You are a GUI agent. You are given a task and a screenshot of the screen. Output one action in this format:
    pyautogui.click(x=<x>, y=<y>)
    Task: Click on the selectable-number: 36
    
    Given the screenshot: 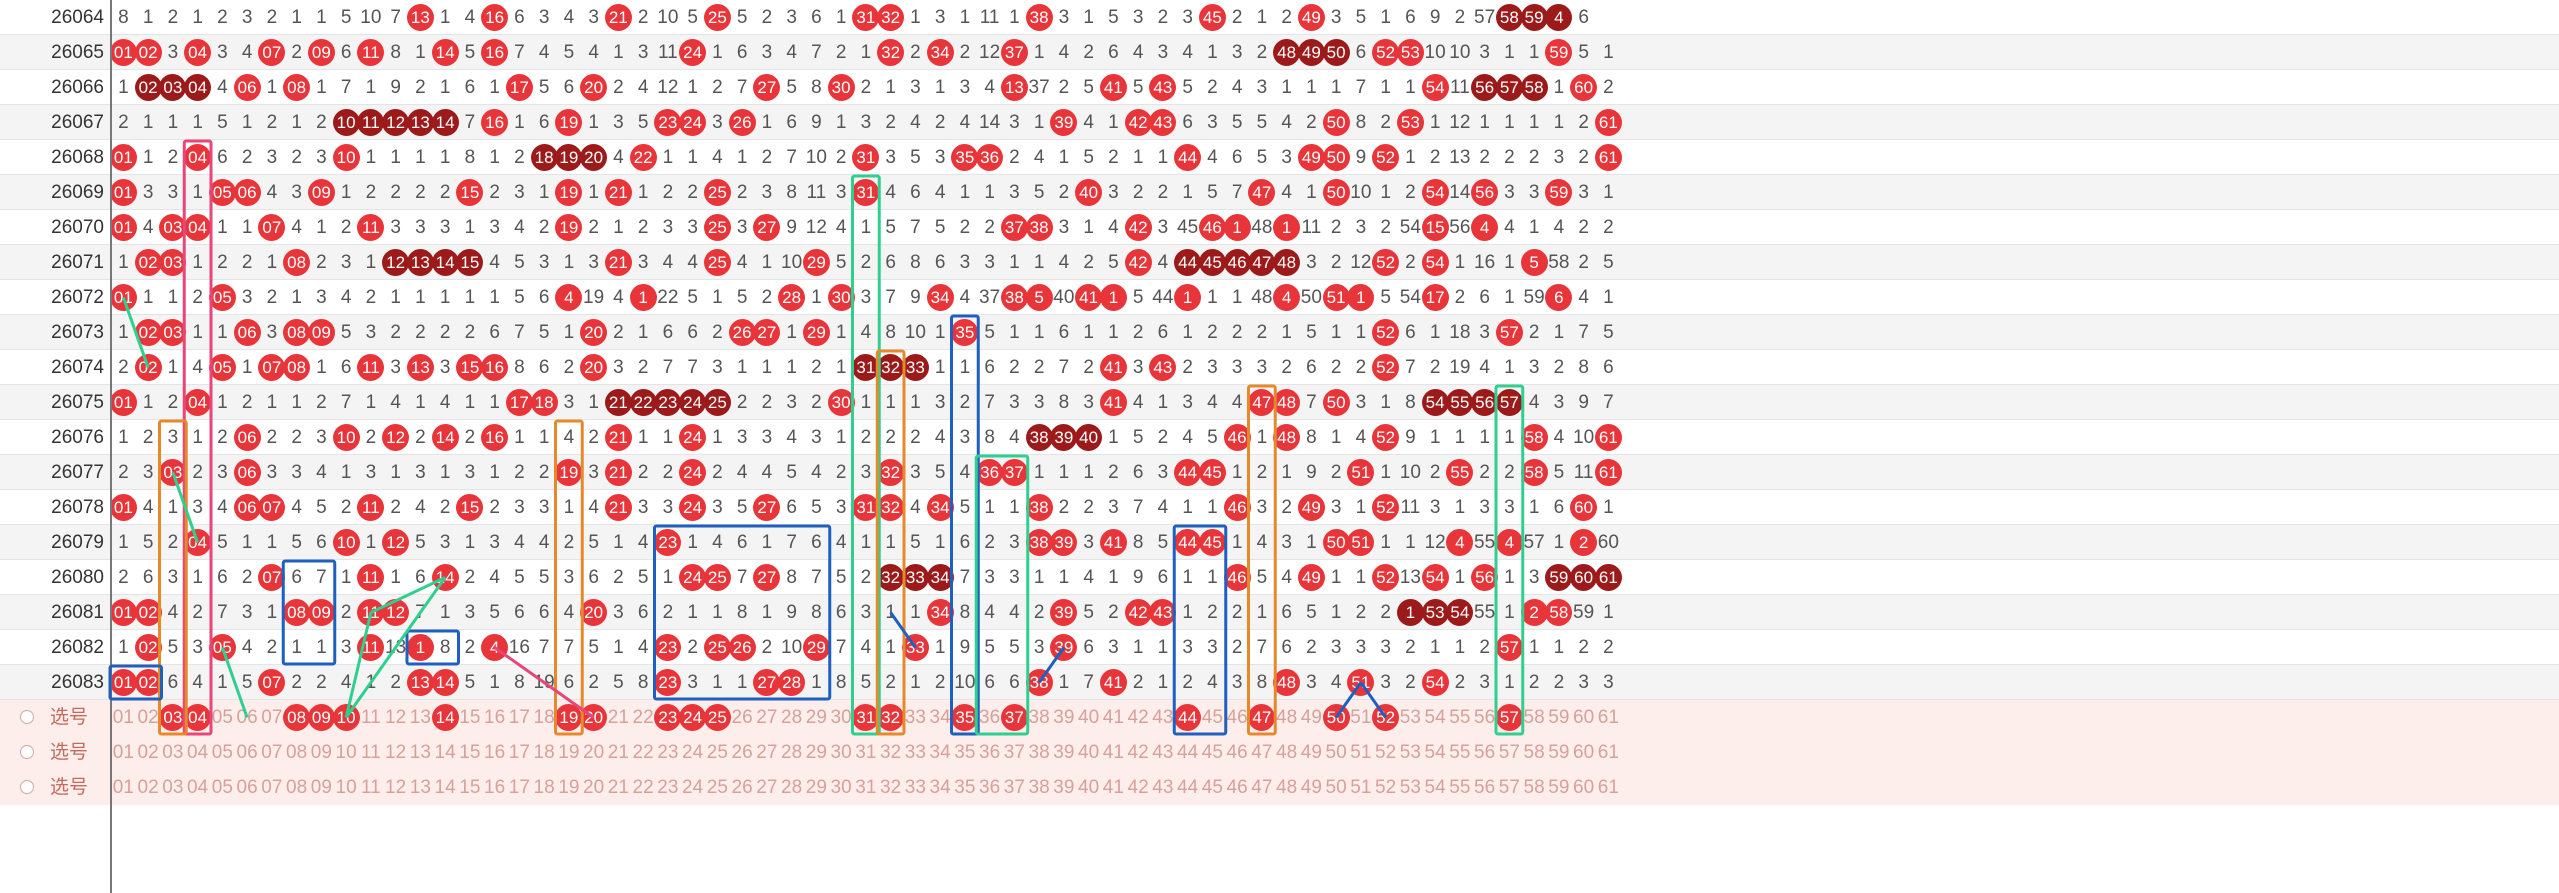 What is the action you would take?
    pyautogui.click(x=990, y=717)
    